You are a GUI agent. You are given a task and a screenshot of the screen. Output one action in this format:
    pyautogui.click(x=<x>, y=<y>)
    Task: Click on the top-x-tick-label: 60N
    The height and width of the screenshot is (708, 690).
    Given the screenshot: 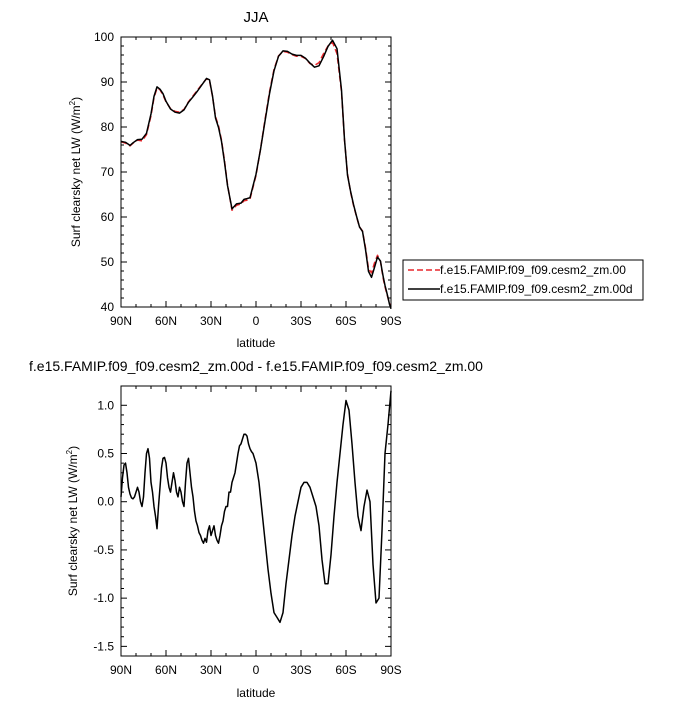 What is the action you would take?
    pyautogui.click(x=166, y=321)
    